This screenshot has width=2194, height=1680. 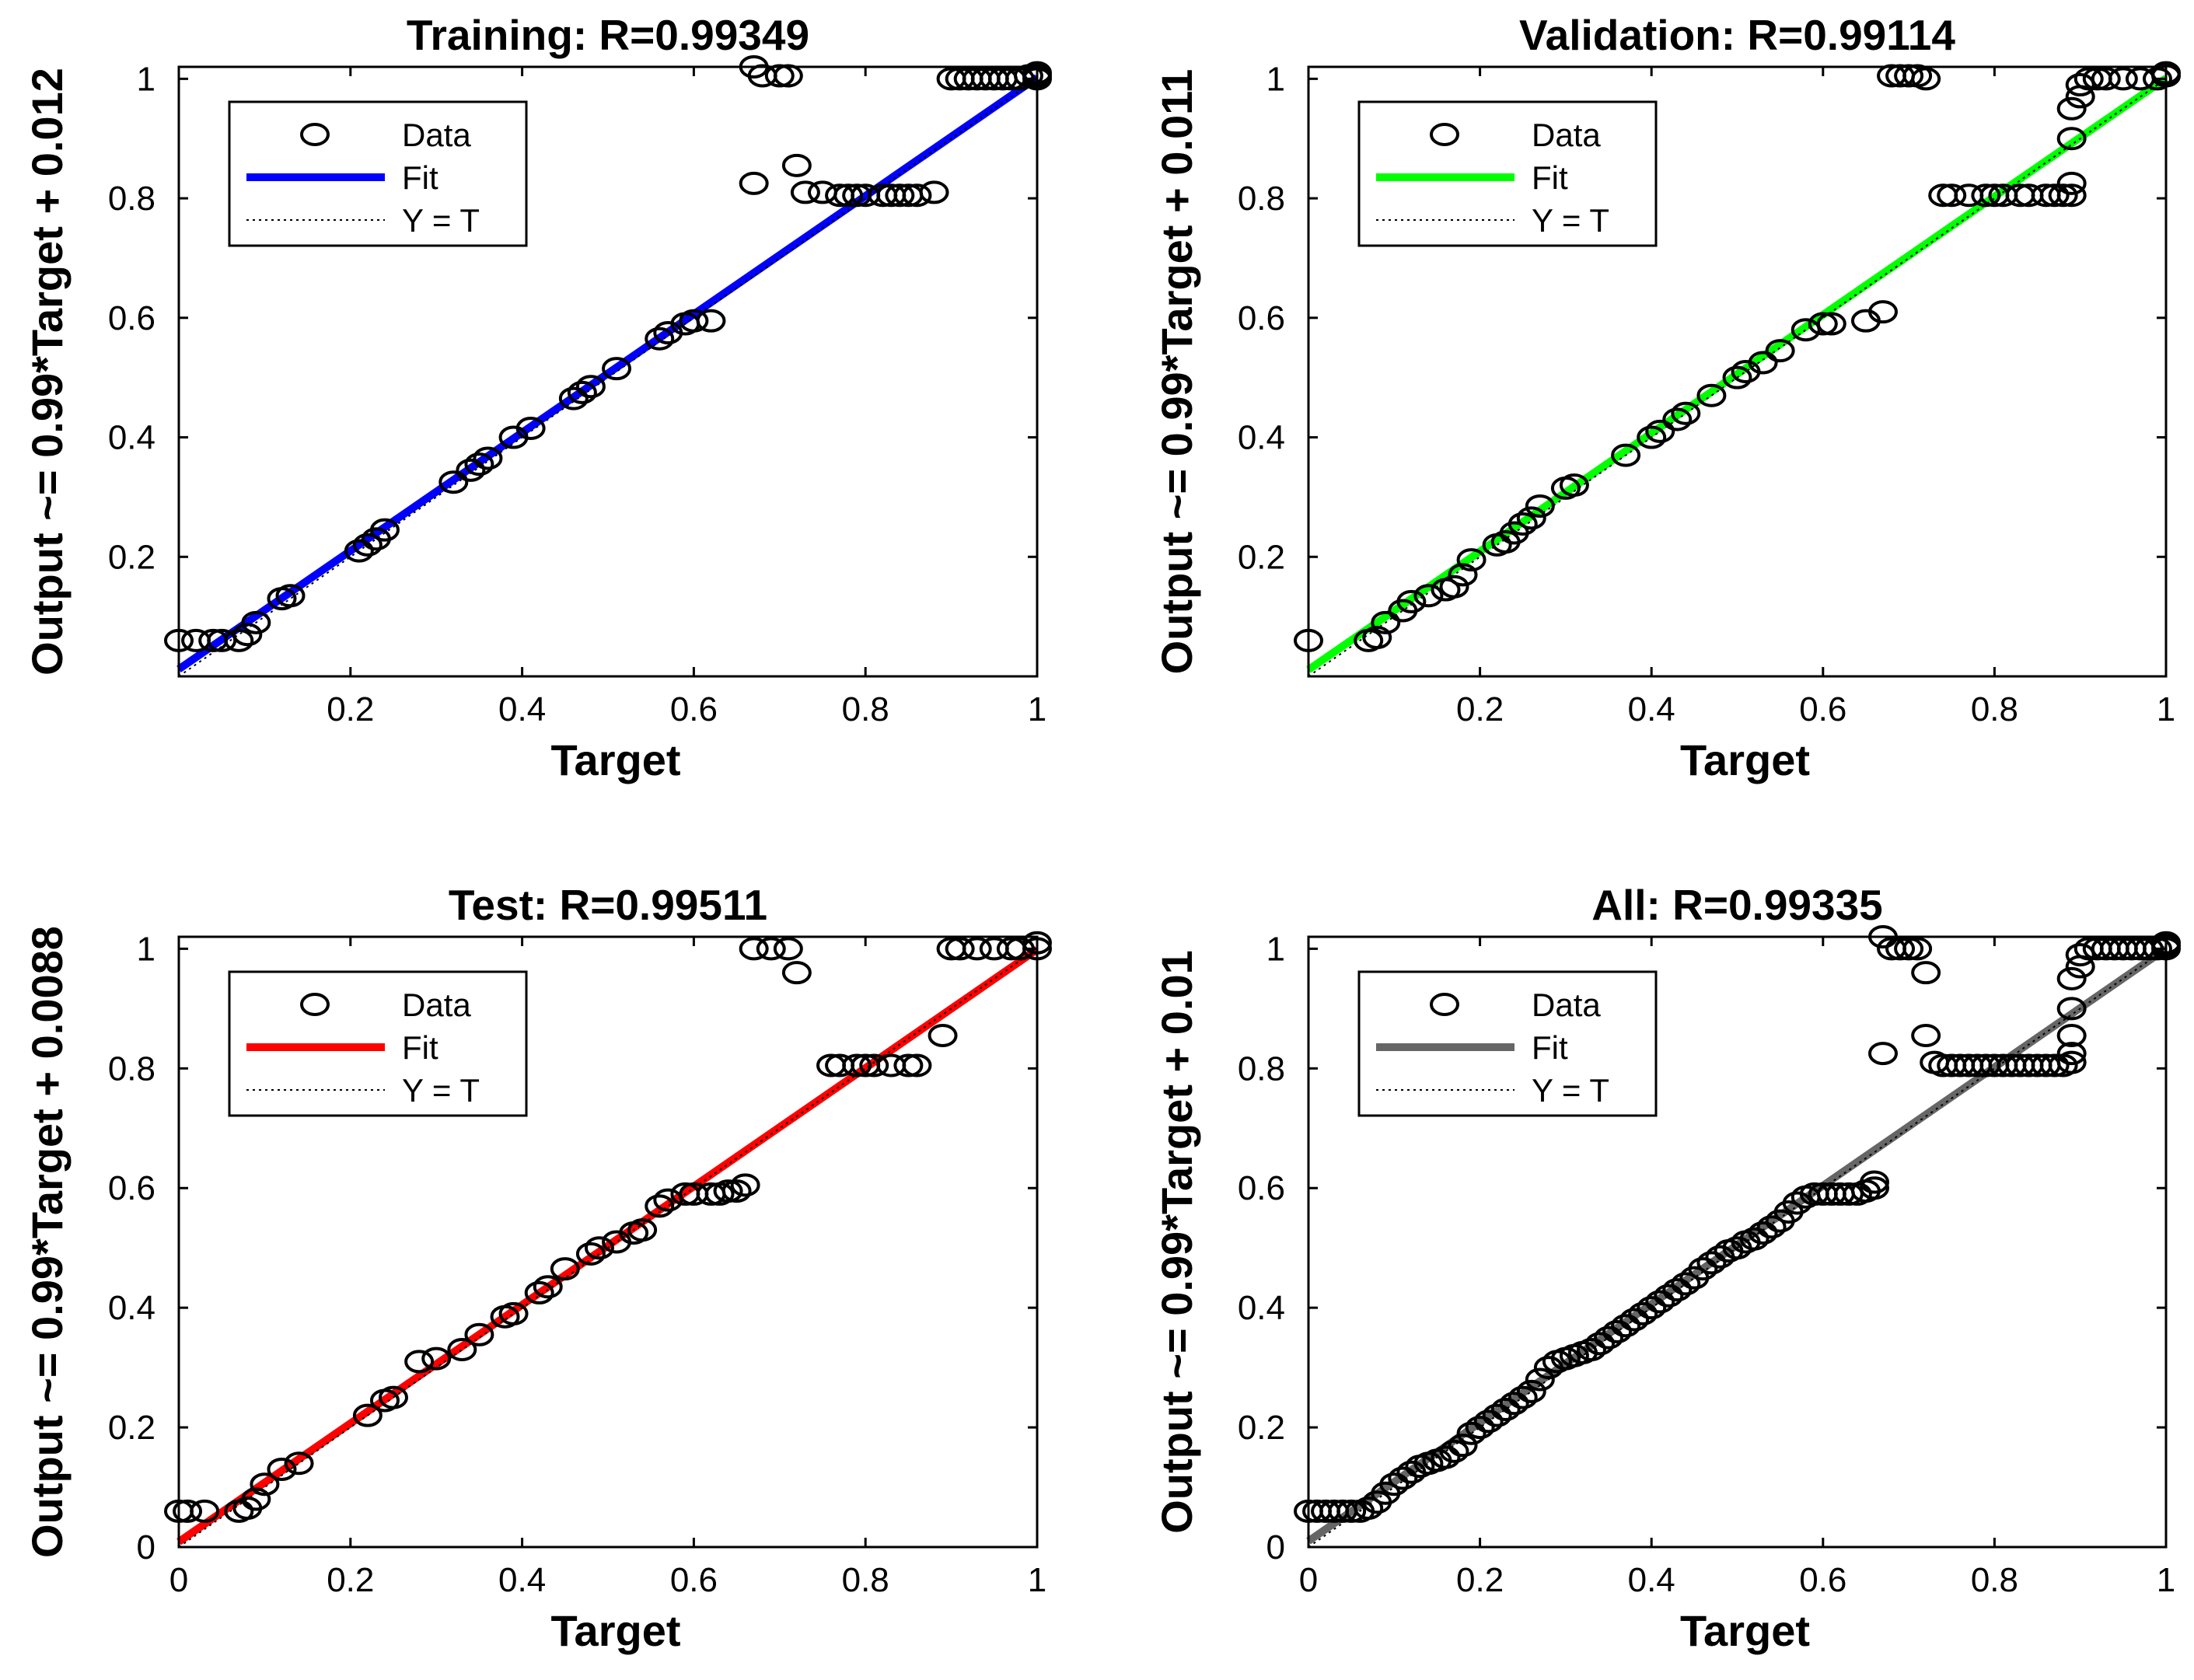 What do you see at coordinates (1737, 905) in the screenshot?
I see `chart-title: All: R=0.99335` at bounding box center [1737, 905].